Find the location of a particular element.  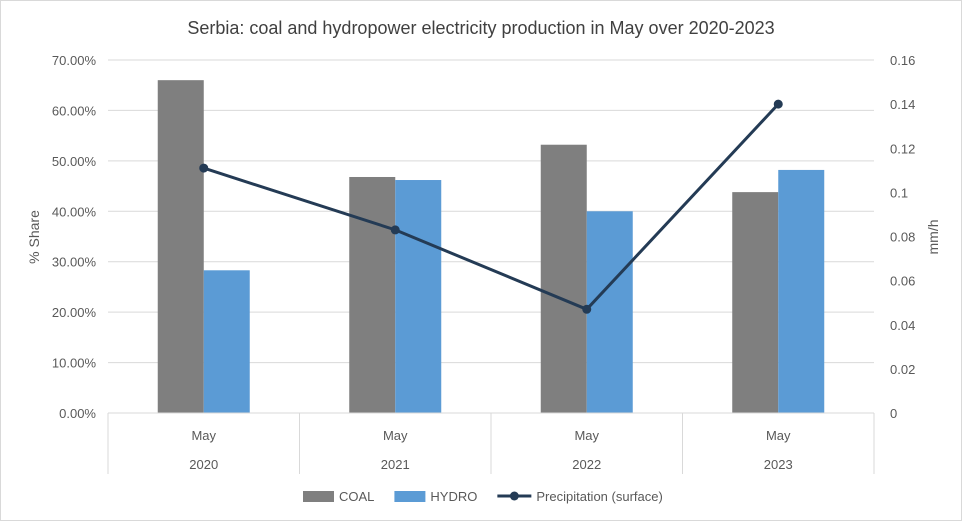

y-right-tick-label: 0.14 is located at coordinates (902, 104).